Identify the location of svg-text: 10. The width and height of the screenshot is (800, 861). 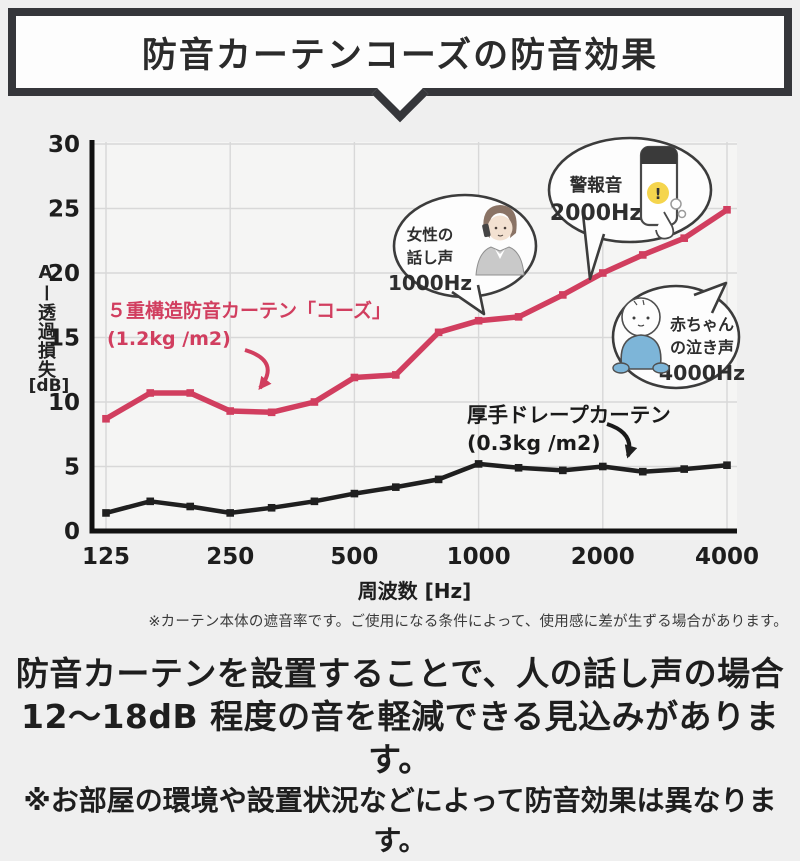
(64, 403).